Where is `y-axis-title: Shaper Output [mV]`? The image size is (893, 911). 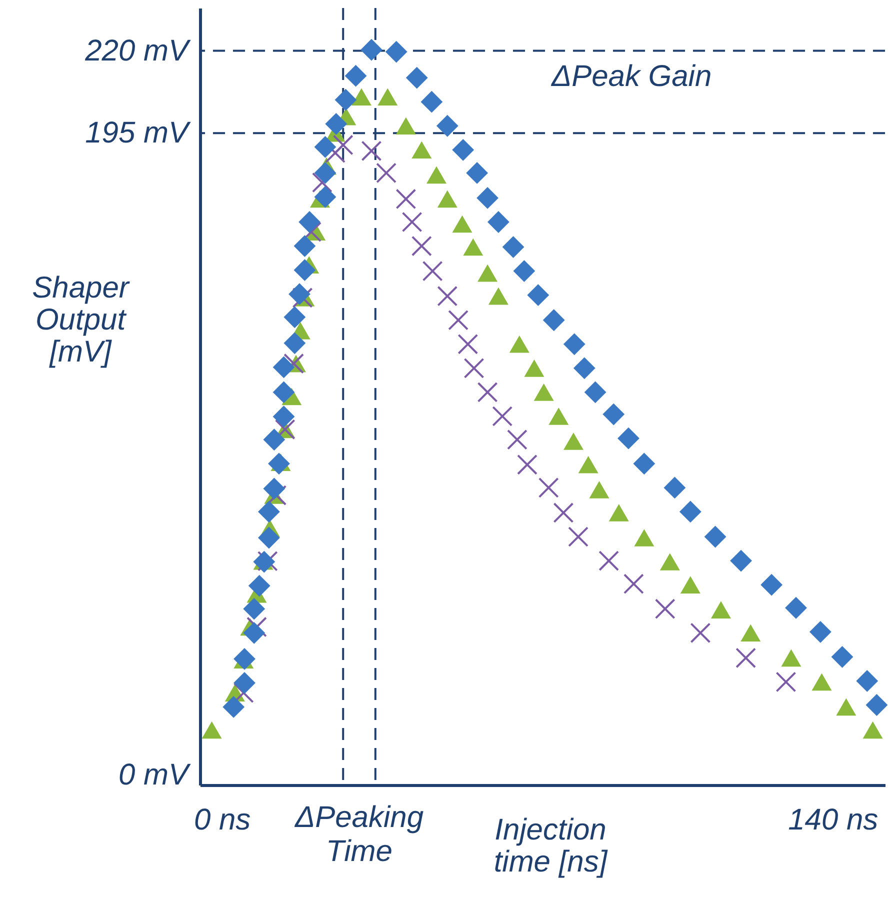 y-axis-title: Shaper Output [mV] is located at coordinates (81, 320).